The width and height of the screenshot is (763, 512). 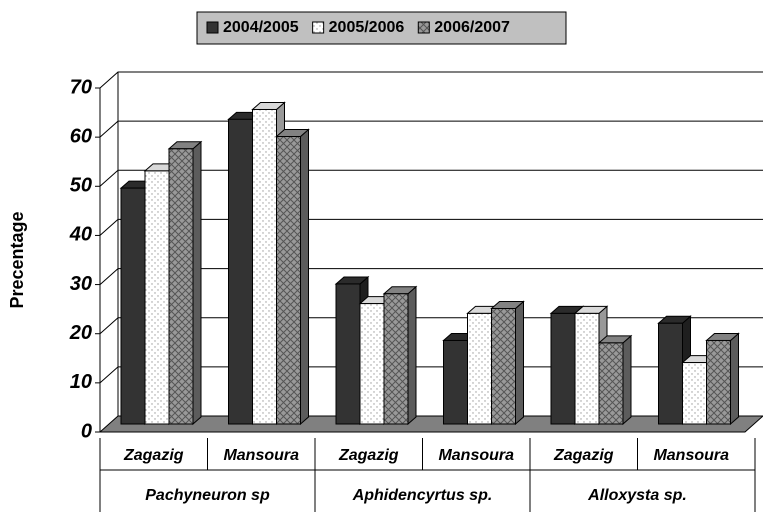 What do you see at coordinates (81, 284) in the screenshot?
I see `y-tick-label: 30` at bounding box center [81, 284].